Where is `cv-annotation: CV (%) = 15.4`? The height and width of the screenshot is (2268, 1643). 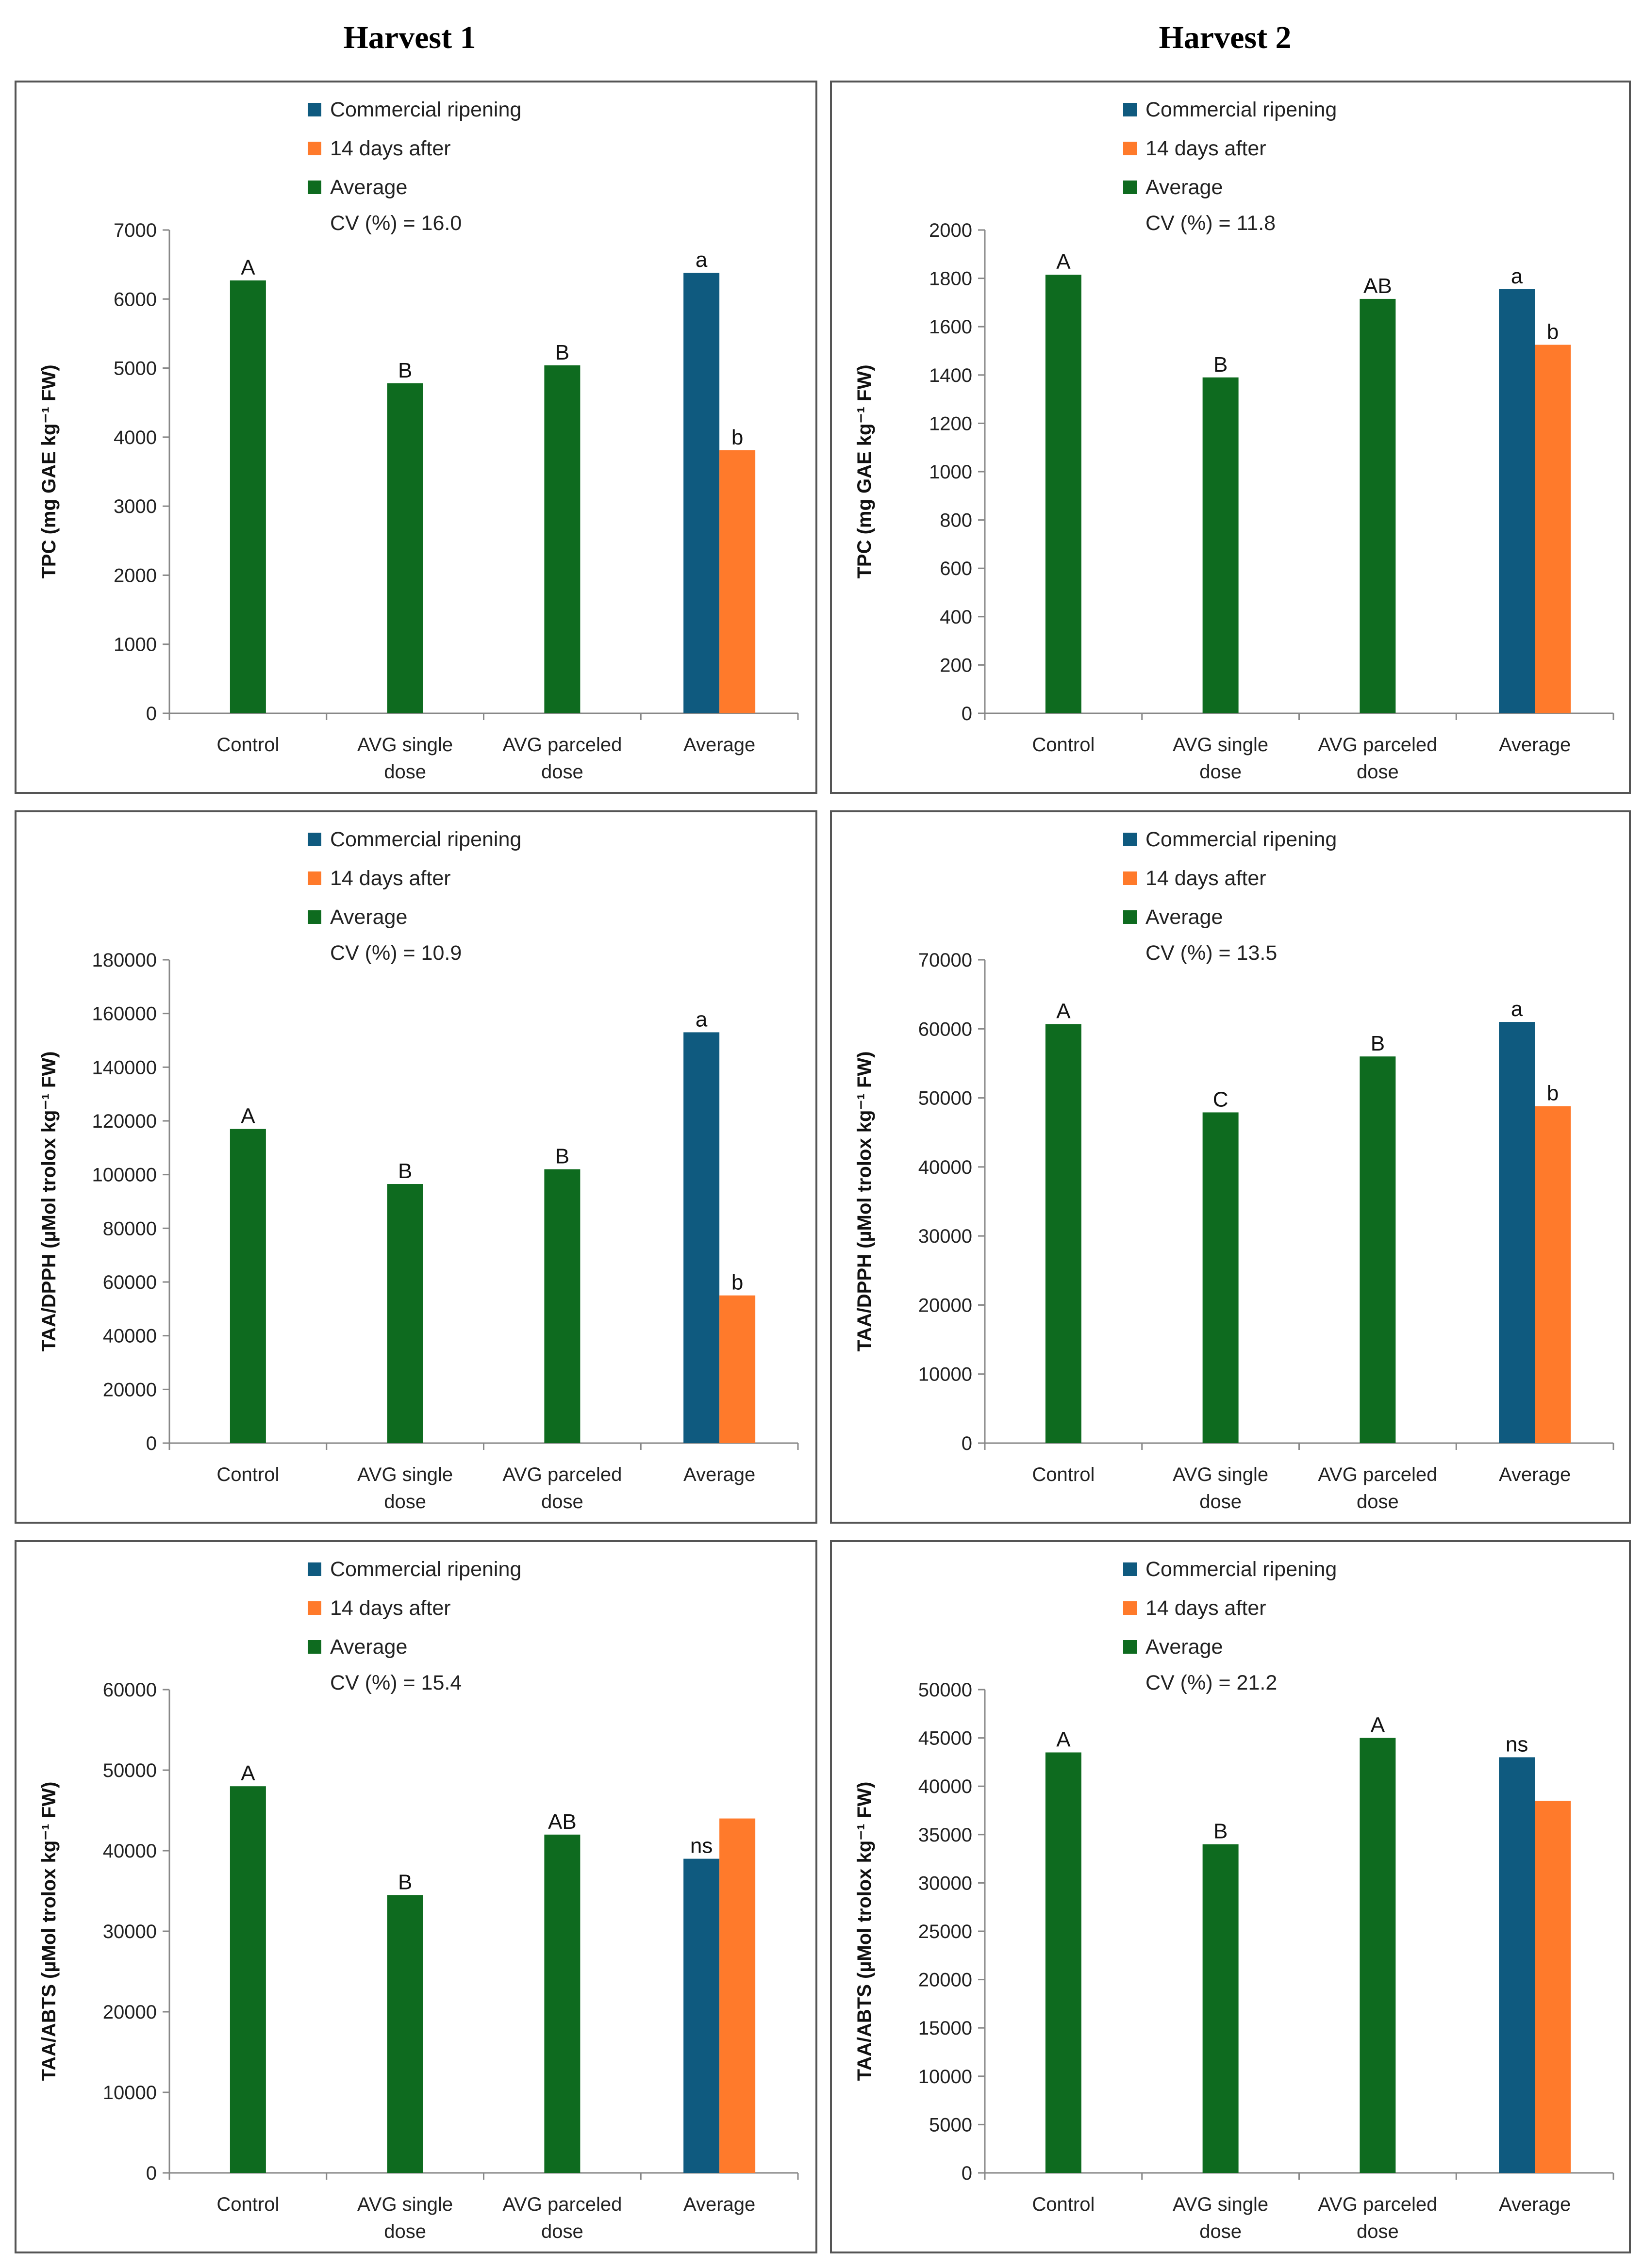 cv-annotation: CV (%) = 15.4 is located at coordinates (396, 1682).